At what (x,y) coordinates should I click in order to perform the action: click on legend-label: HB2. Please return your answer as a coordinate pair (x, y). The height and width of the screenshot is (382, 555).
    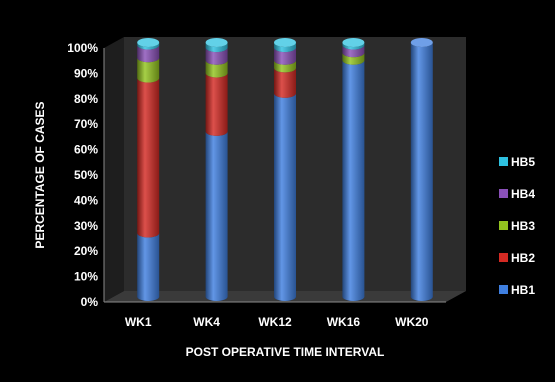
    Looking at the image, I should click on (523, 258).